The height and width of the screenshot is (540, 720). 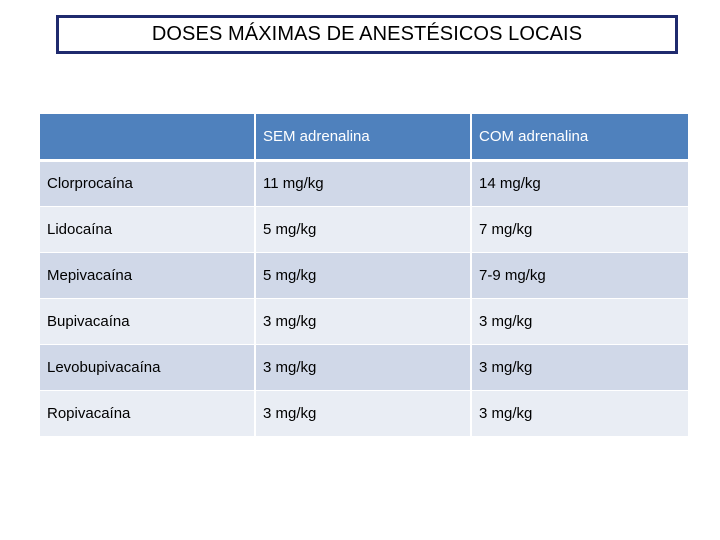 What do you see at coordinates (148, 367) in the screenshot?
I see `drug-name-cell: Levobupivacaína` at bounding box center [148, 367].